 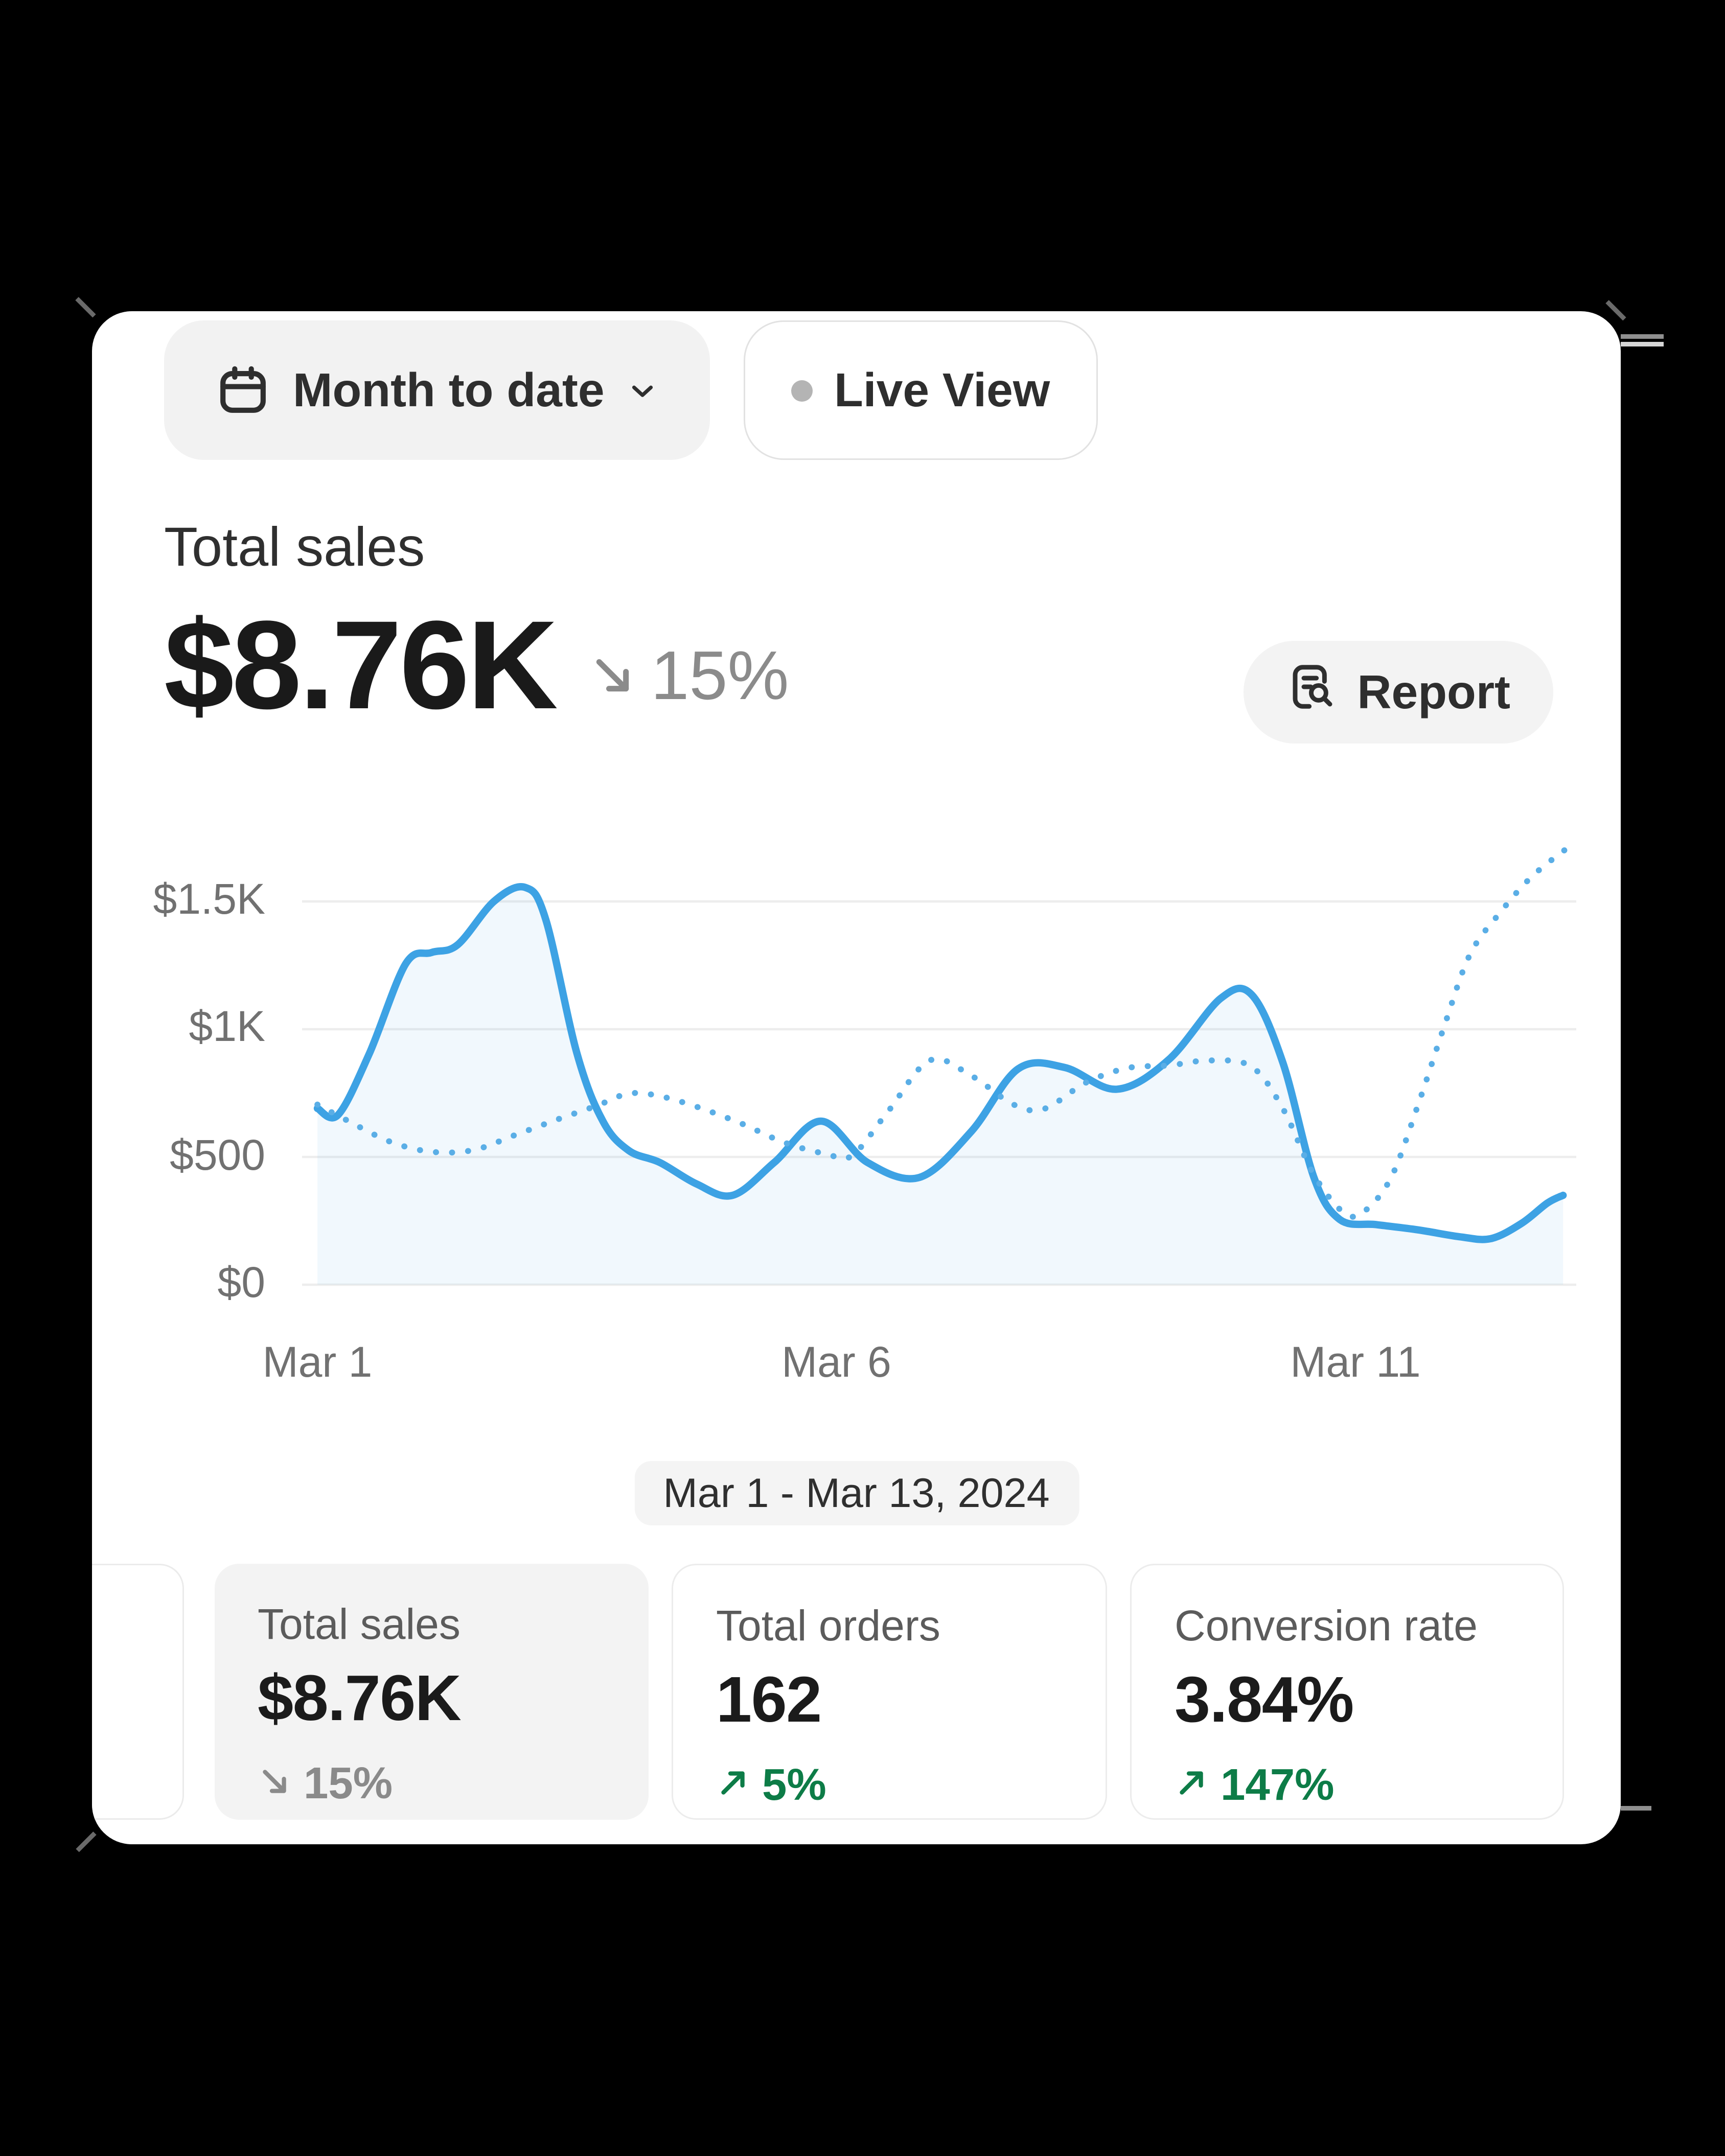 I want to click on live-view-label: Live View, so click(x=942, y=389).